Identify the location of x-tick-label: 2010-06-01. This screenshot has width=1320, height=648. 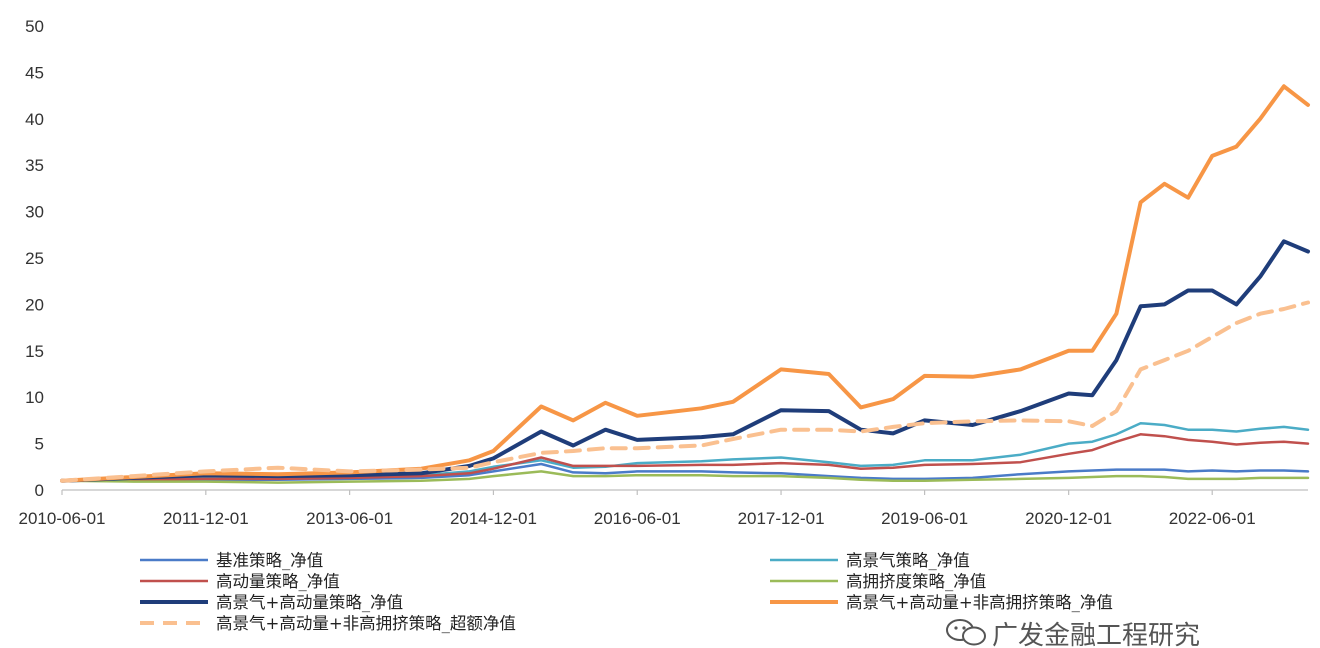
(62, 518).